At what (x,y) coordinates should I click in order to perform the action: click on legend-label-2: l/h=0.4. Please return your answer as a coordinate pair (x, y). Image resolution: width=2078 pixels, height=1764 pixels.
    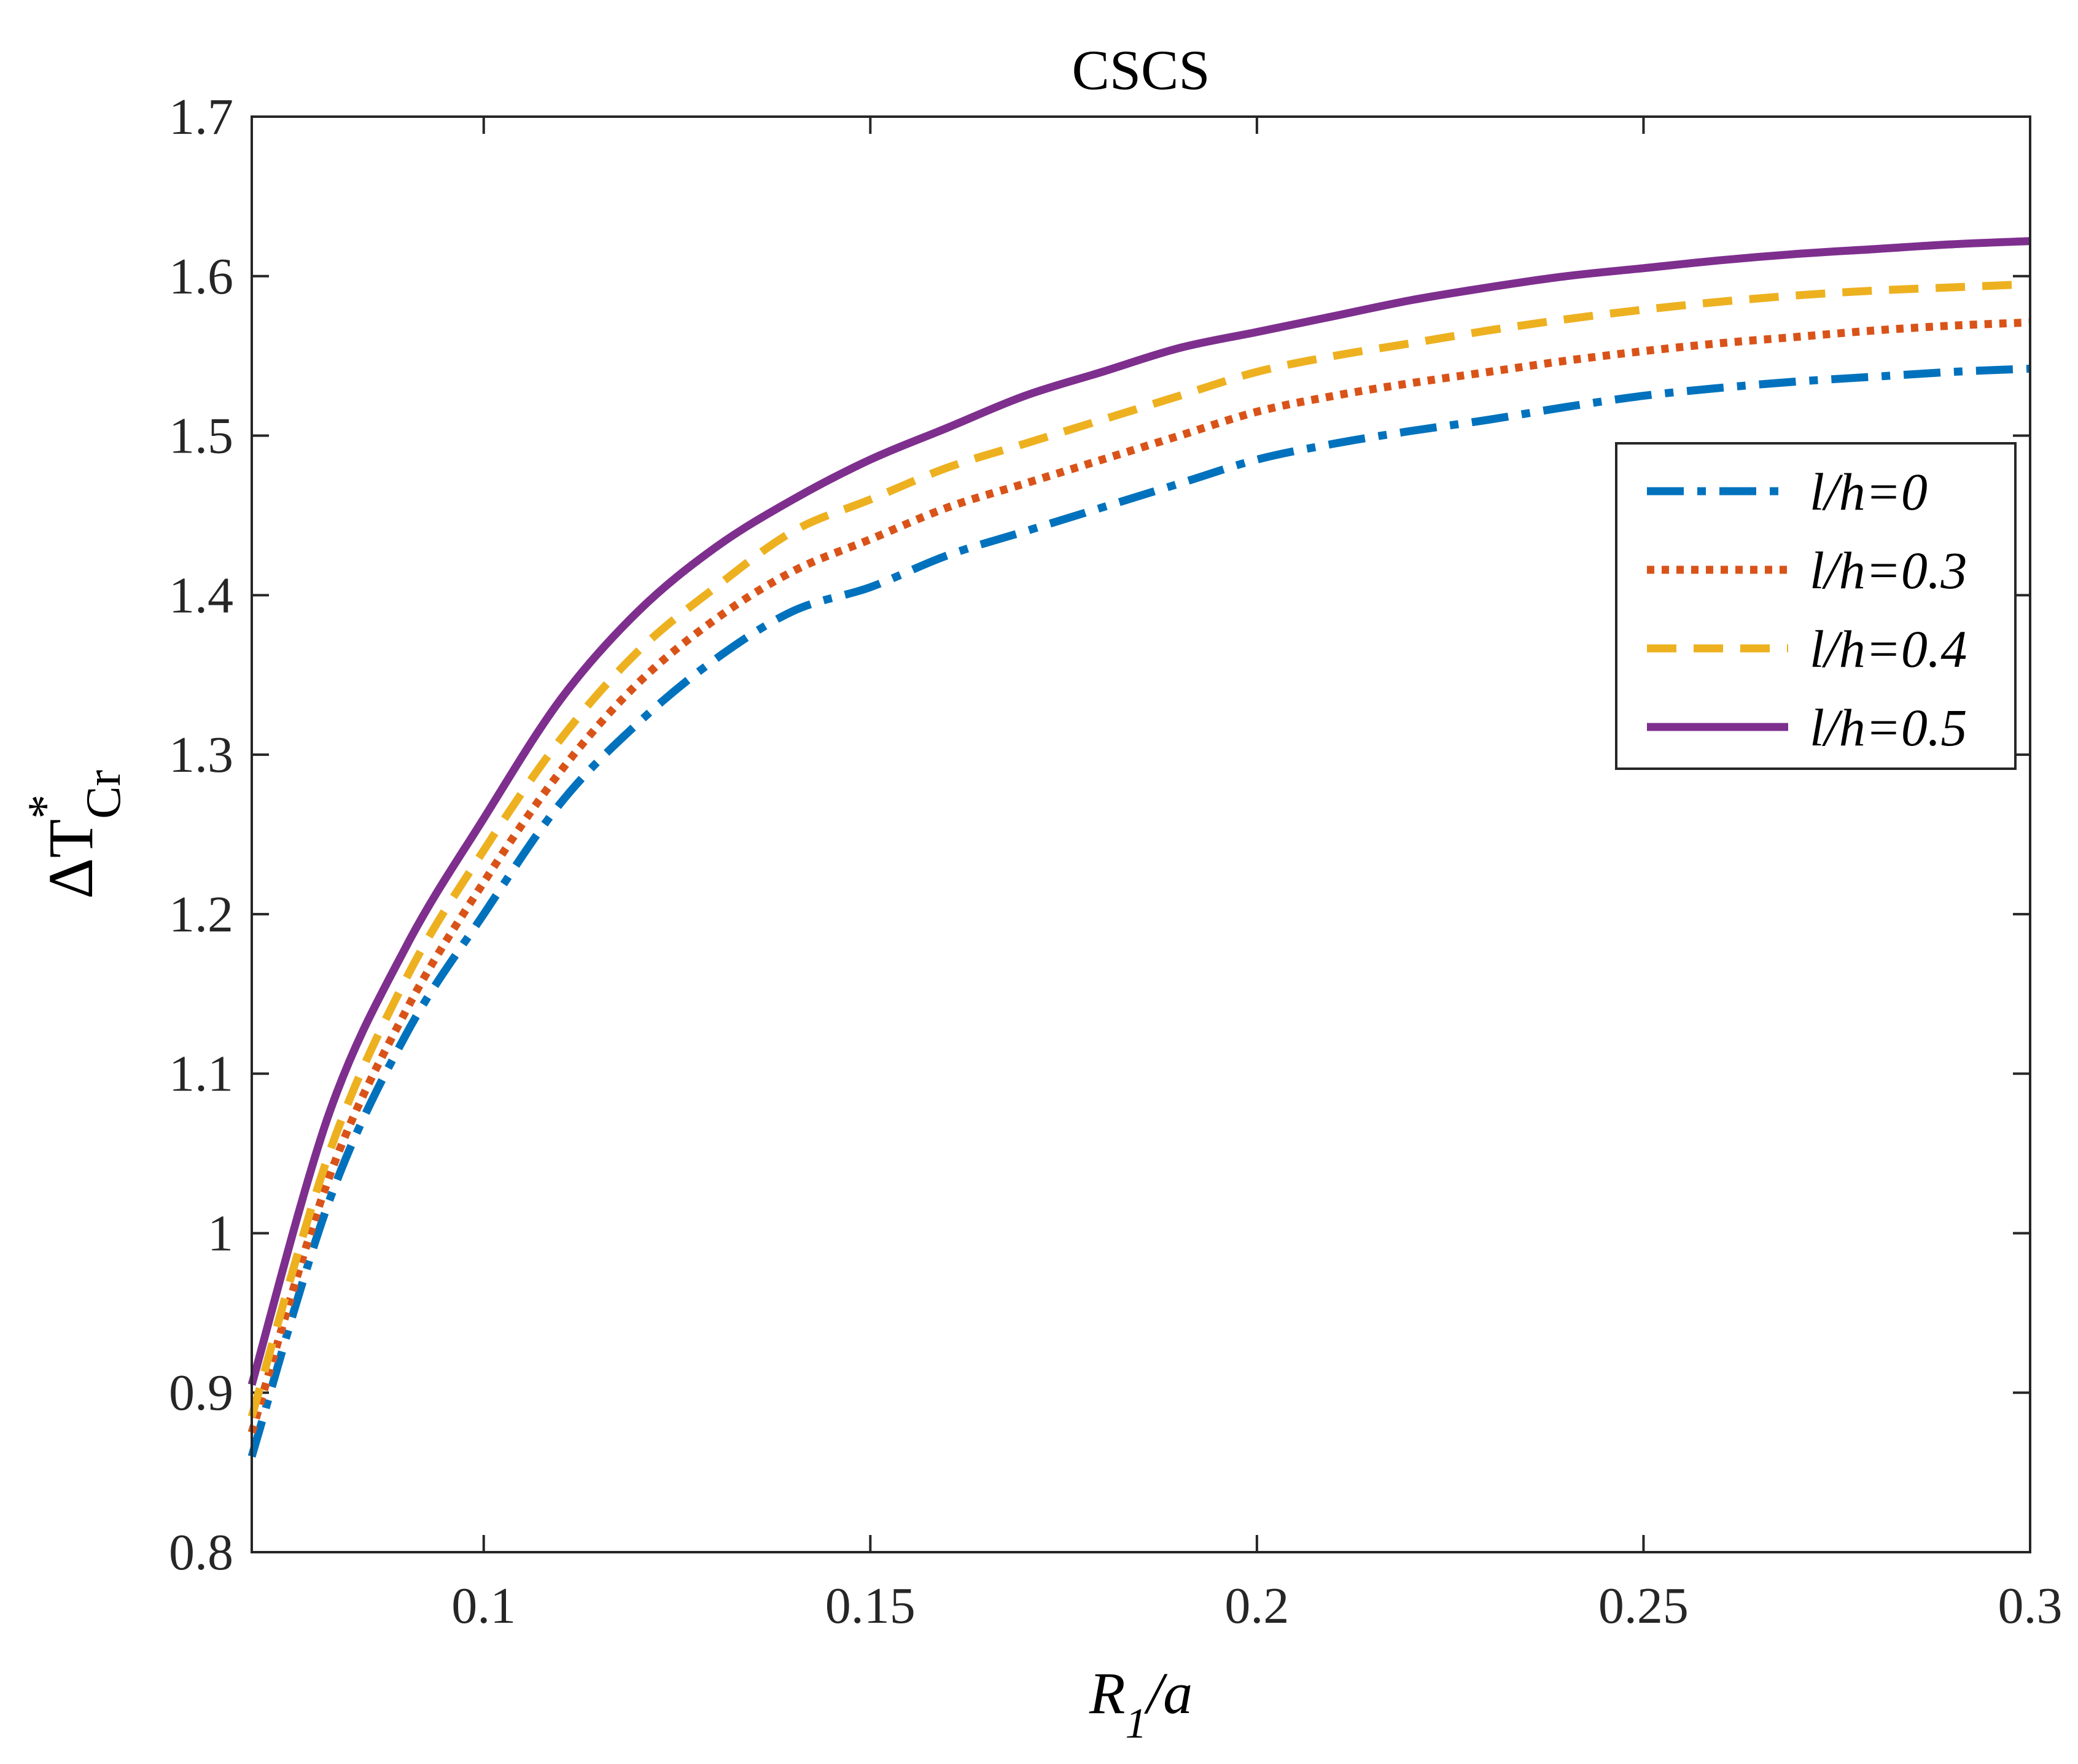
    Looking at the image, I should click on (1888, 649).